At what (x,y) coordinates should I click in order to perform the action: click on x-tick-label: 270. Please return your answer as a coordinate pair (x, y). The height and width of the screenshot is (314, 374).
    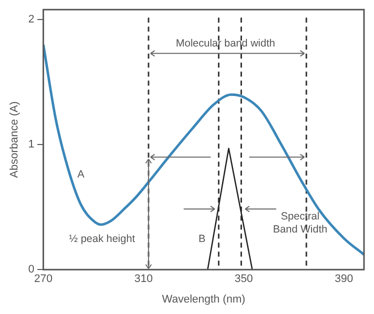
    Looking at the image, I should click on (43, 279).